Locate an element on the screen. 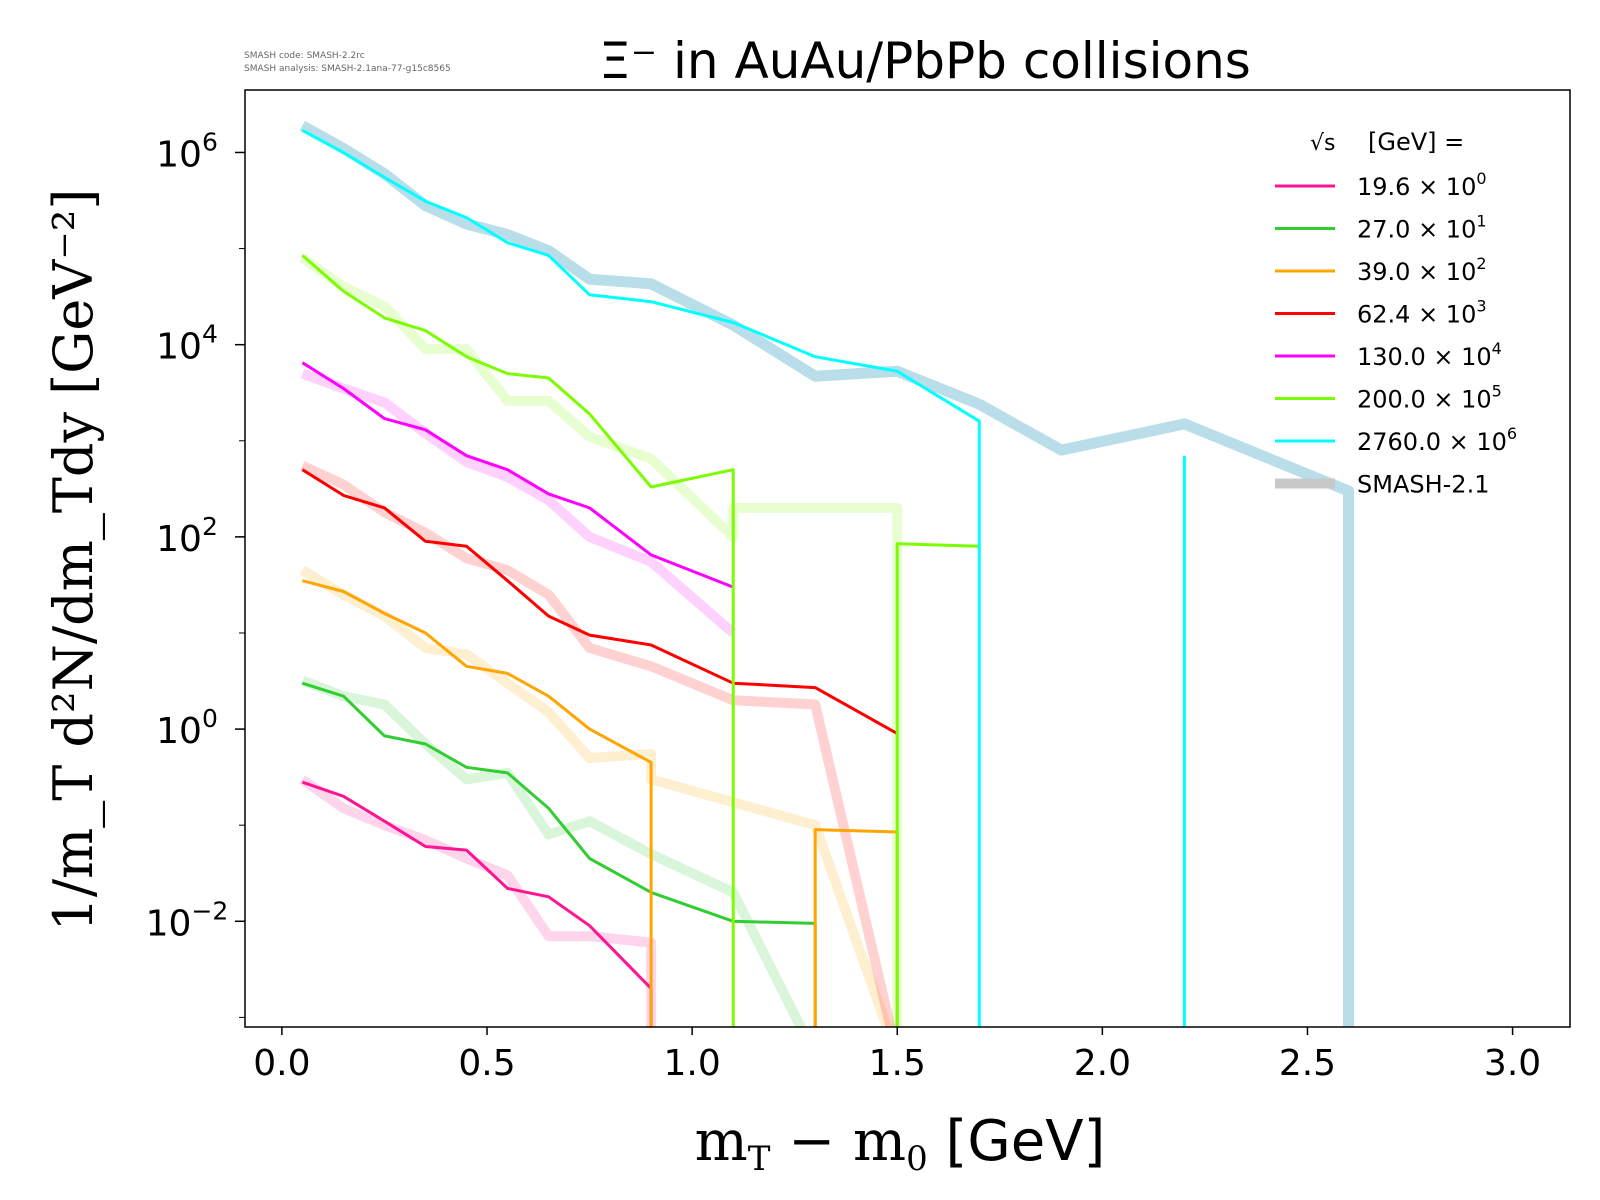  x-axis-label: mT − m0 [GeV] is located at coordinates (900, 1144).